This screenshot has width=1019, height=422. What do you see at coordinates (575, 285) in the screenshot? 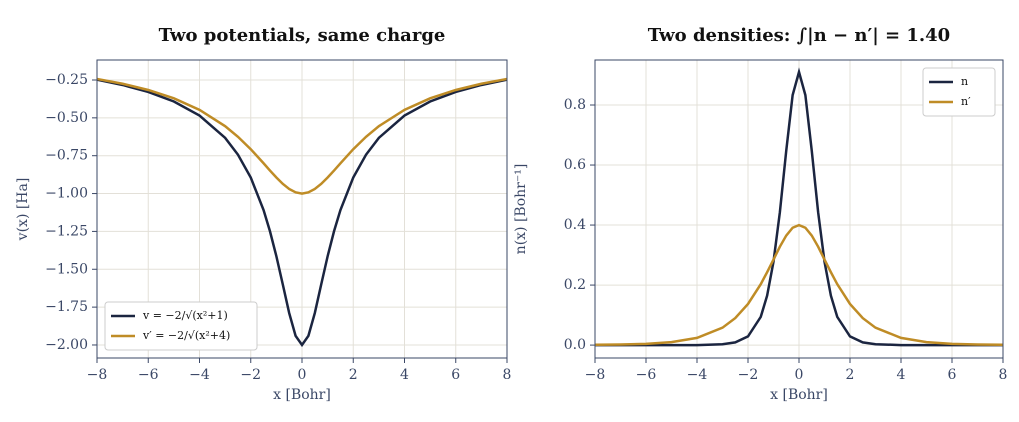
I see `y-tick-label: 0.2` at bounding box center [575, 285].